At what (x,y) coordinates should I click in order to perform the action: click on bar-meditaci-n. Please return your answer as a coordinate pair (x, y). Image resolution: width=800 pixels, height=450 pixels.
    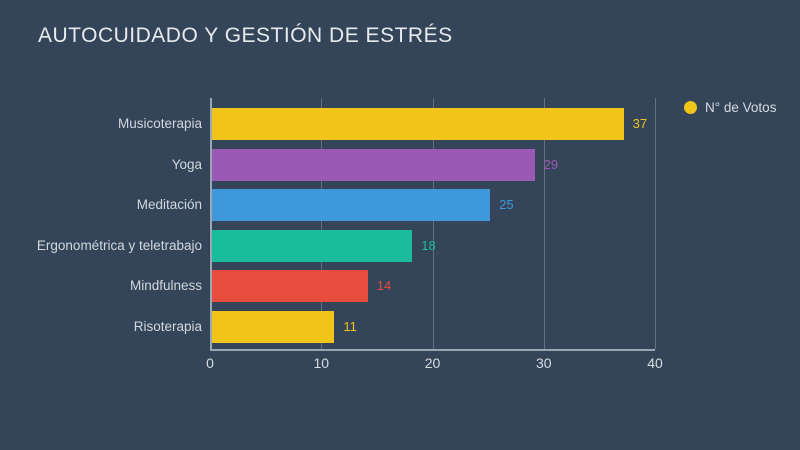
    Looking at the image, I should click on (351, 205).